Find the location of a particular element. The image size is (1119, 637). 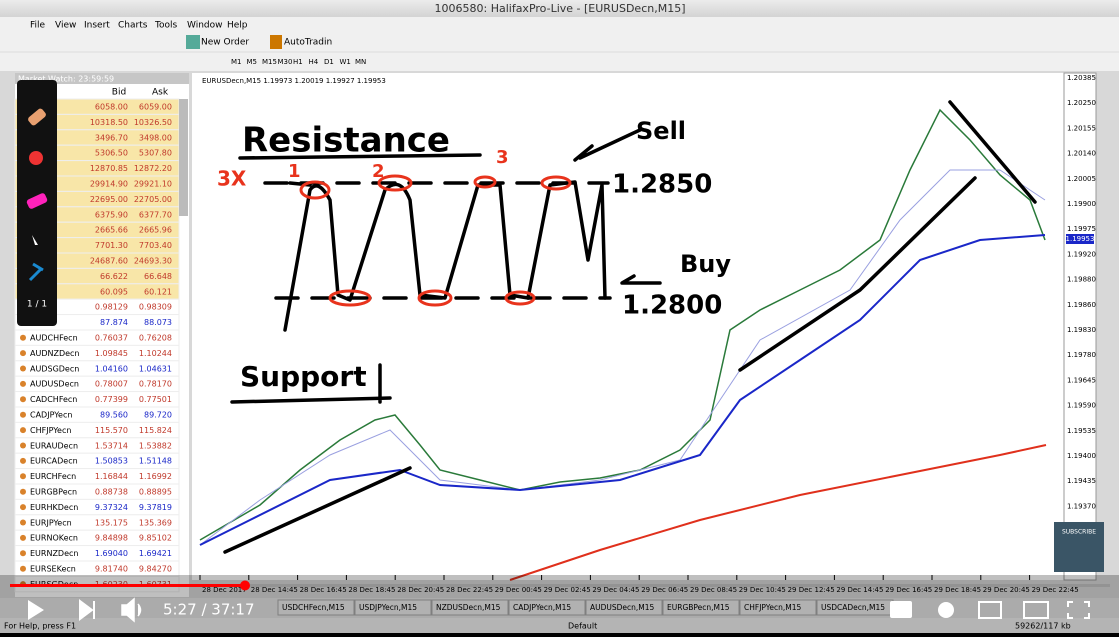

price-label: 1.19435 is located at coordinates (1081, 481).